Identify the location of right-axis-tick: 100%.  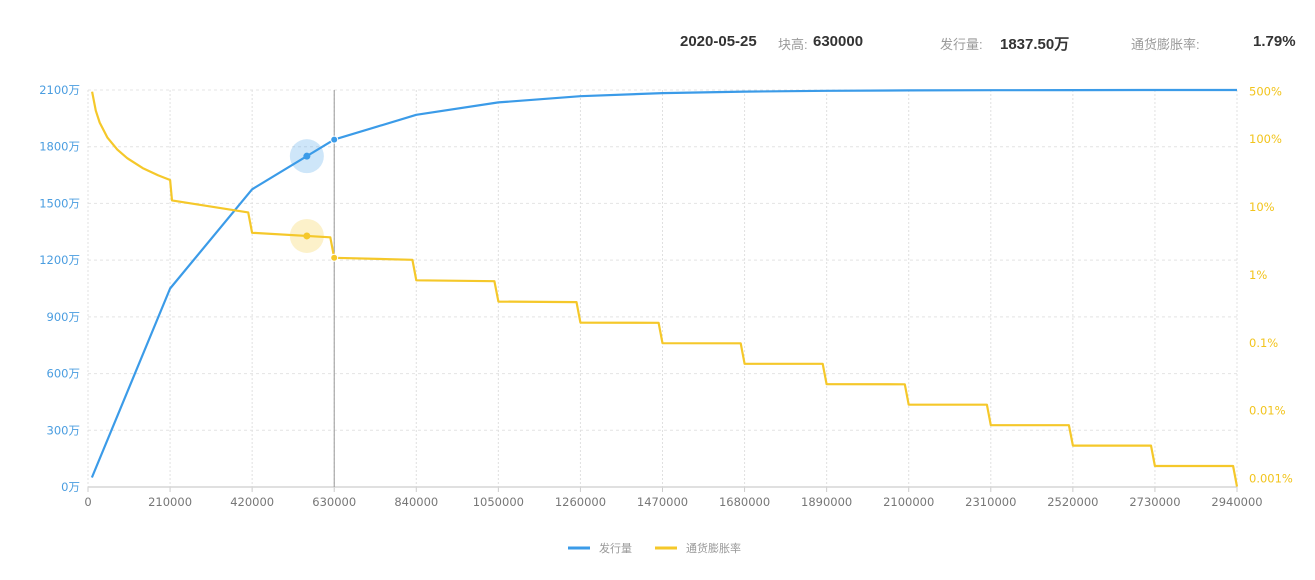
(1265, 139).